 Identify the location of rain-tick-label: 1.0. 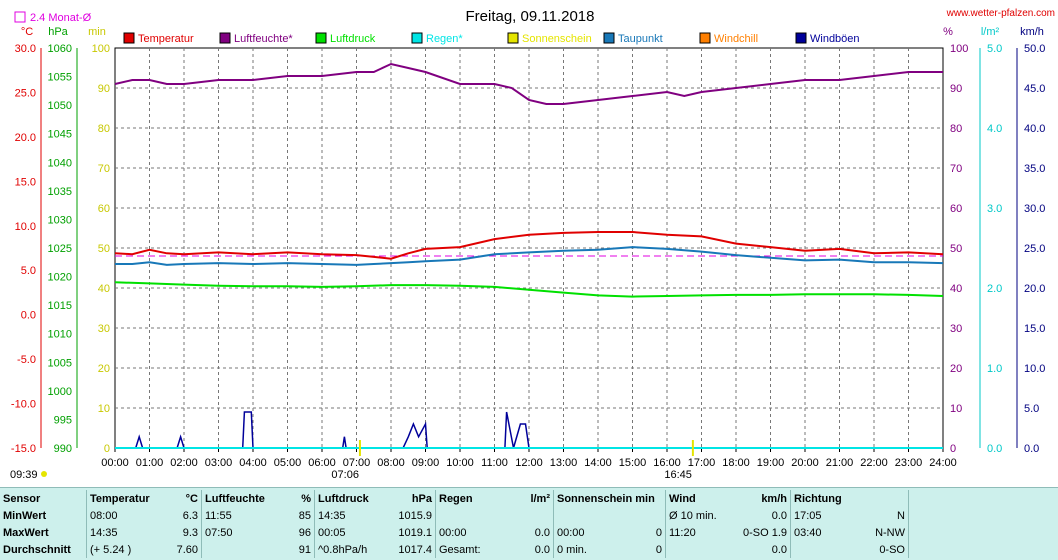
(994, 369).